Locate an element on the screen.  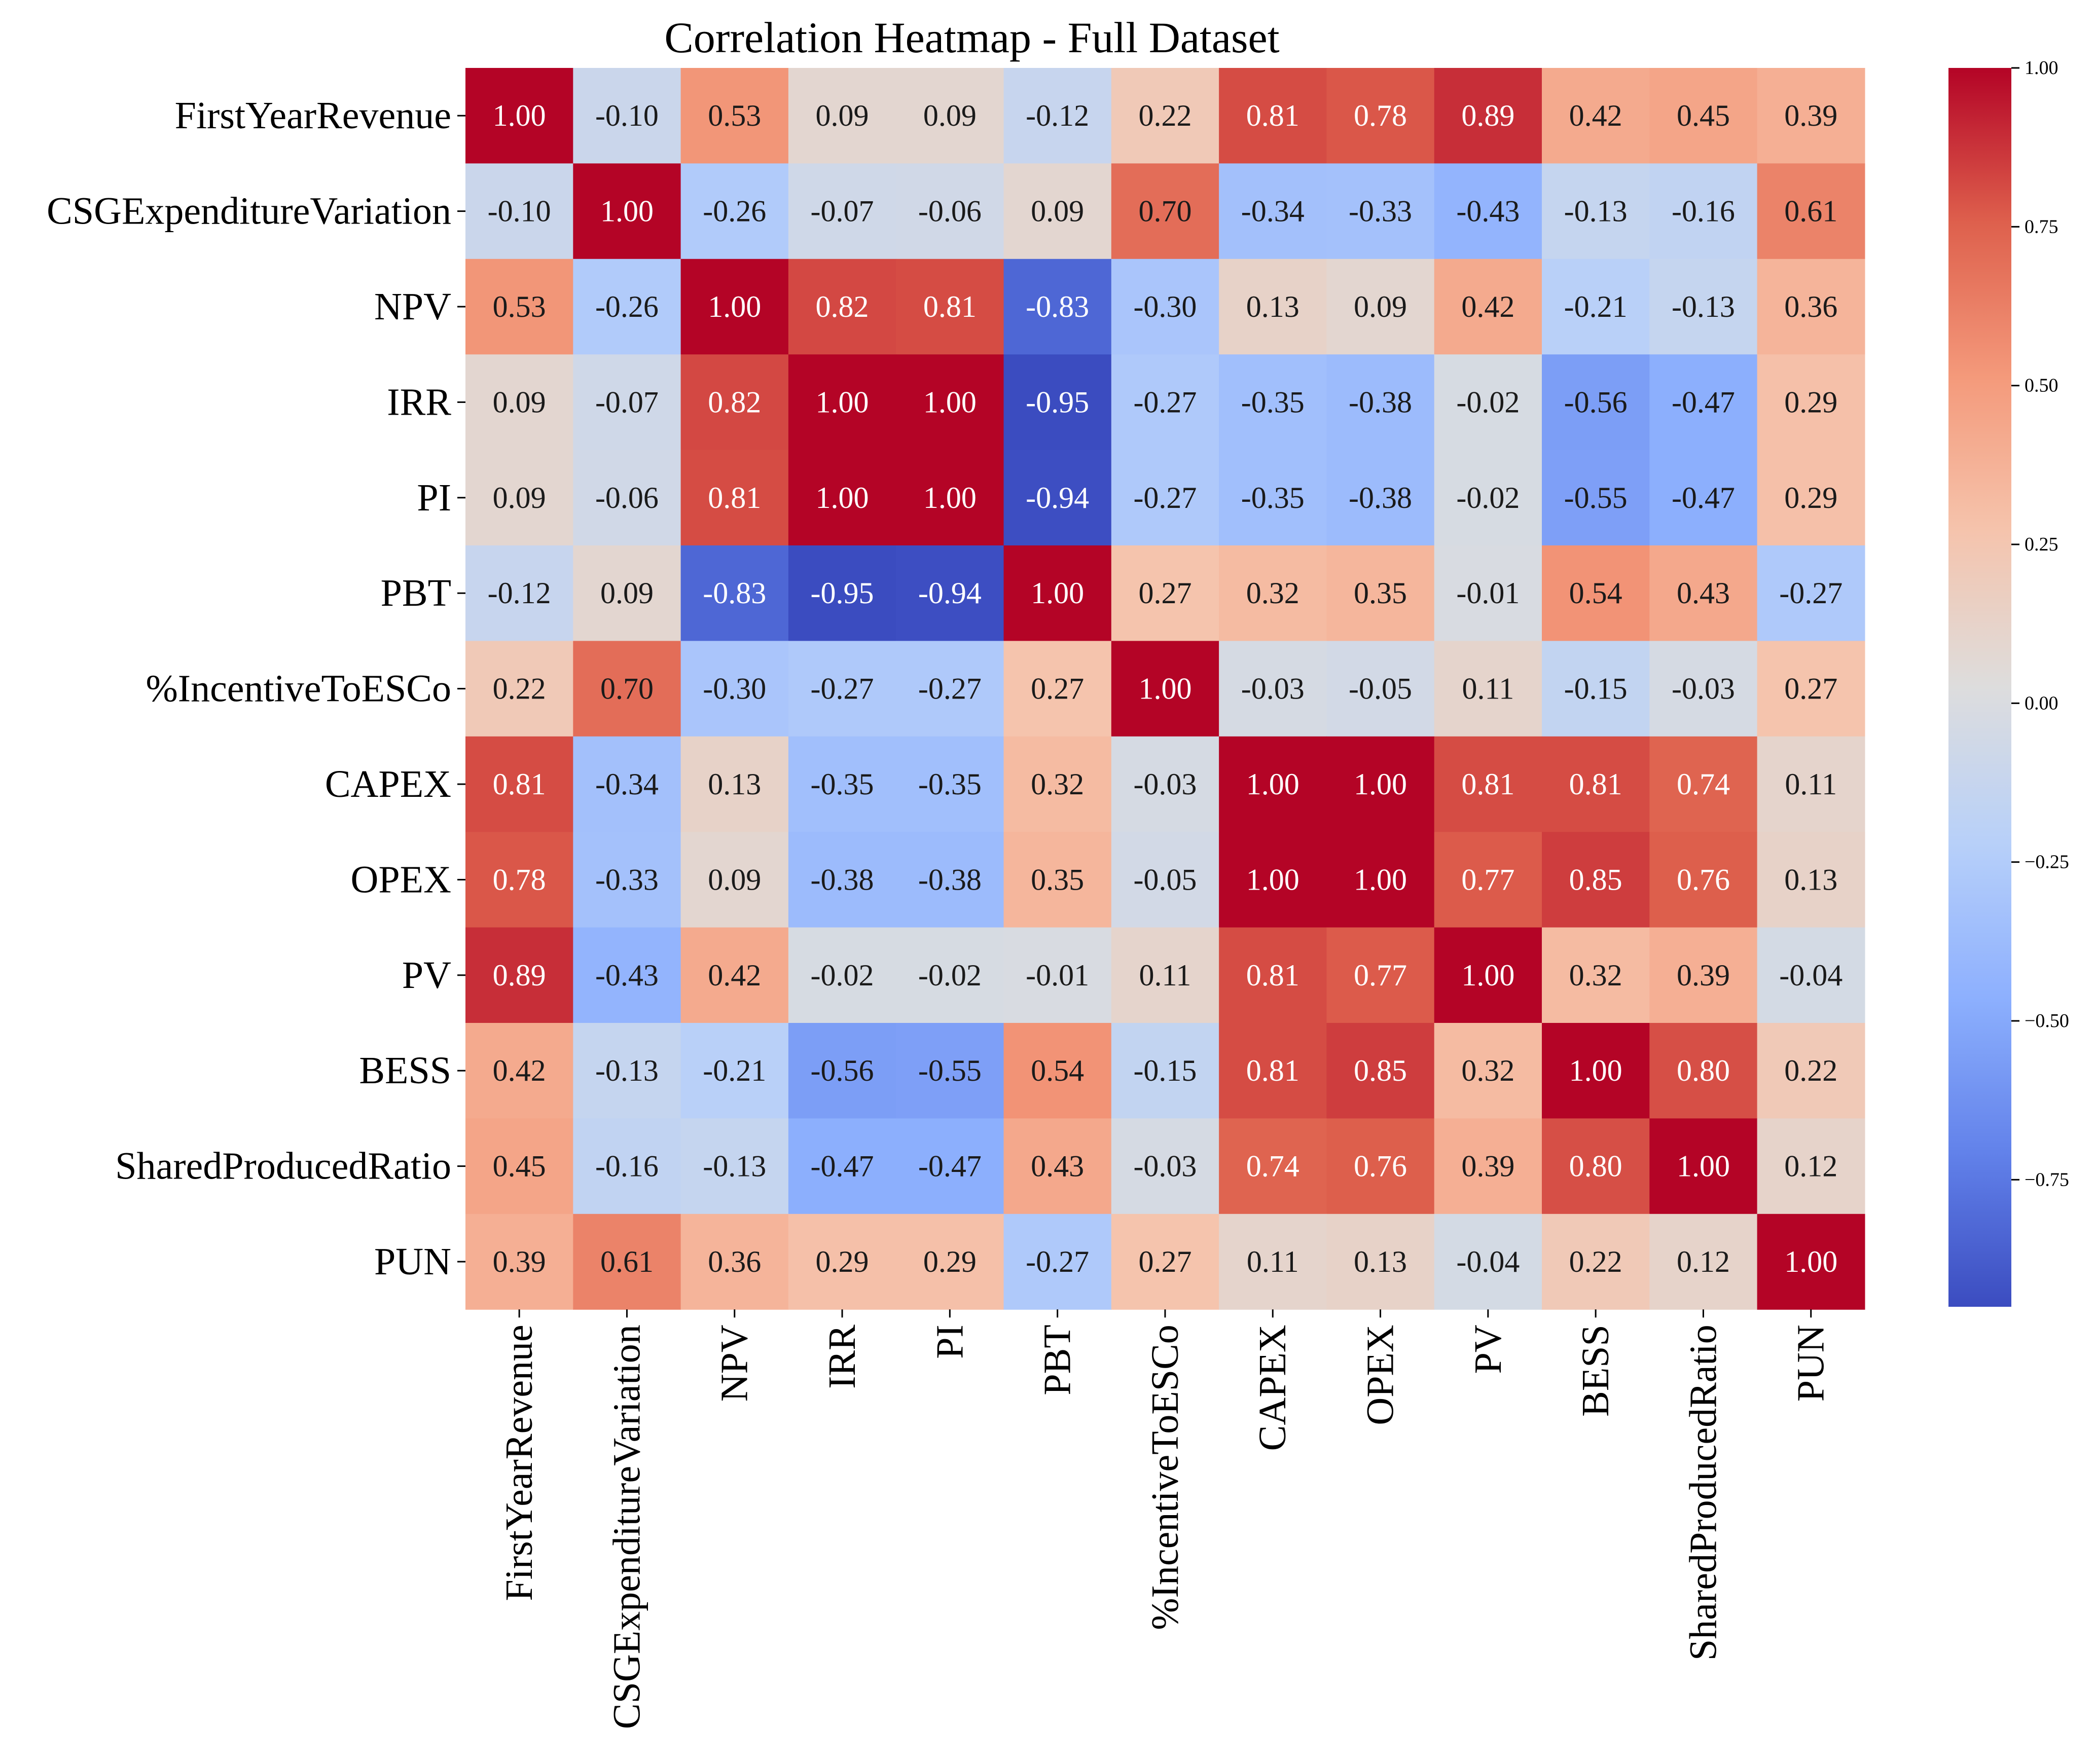
heatmap-cell-label: -0.10 is located at coordinates (627, 115).